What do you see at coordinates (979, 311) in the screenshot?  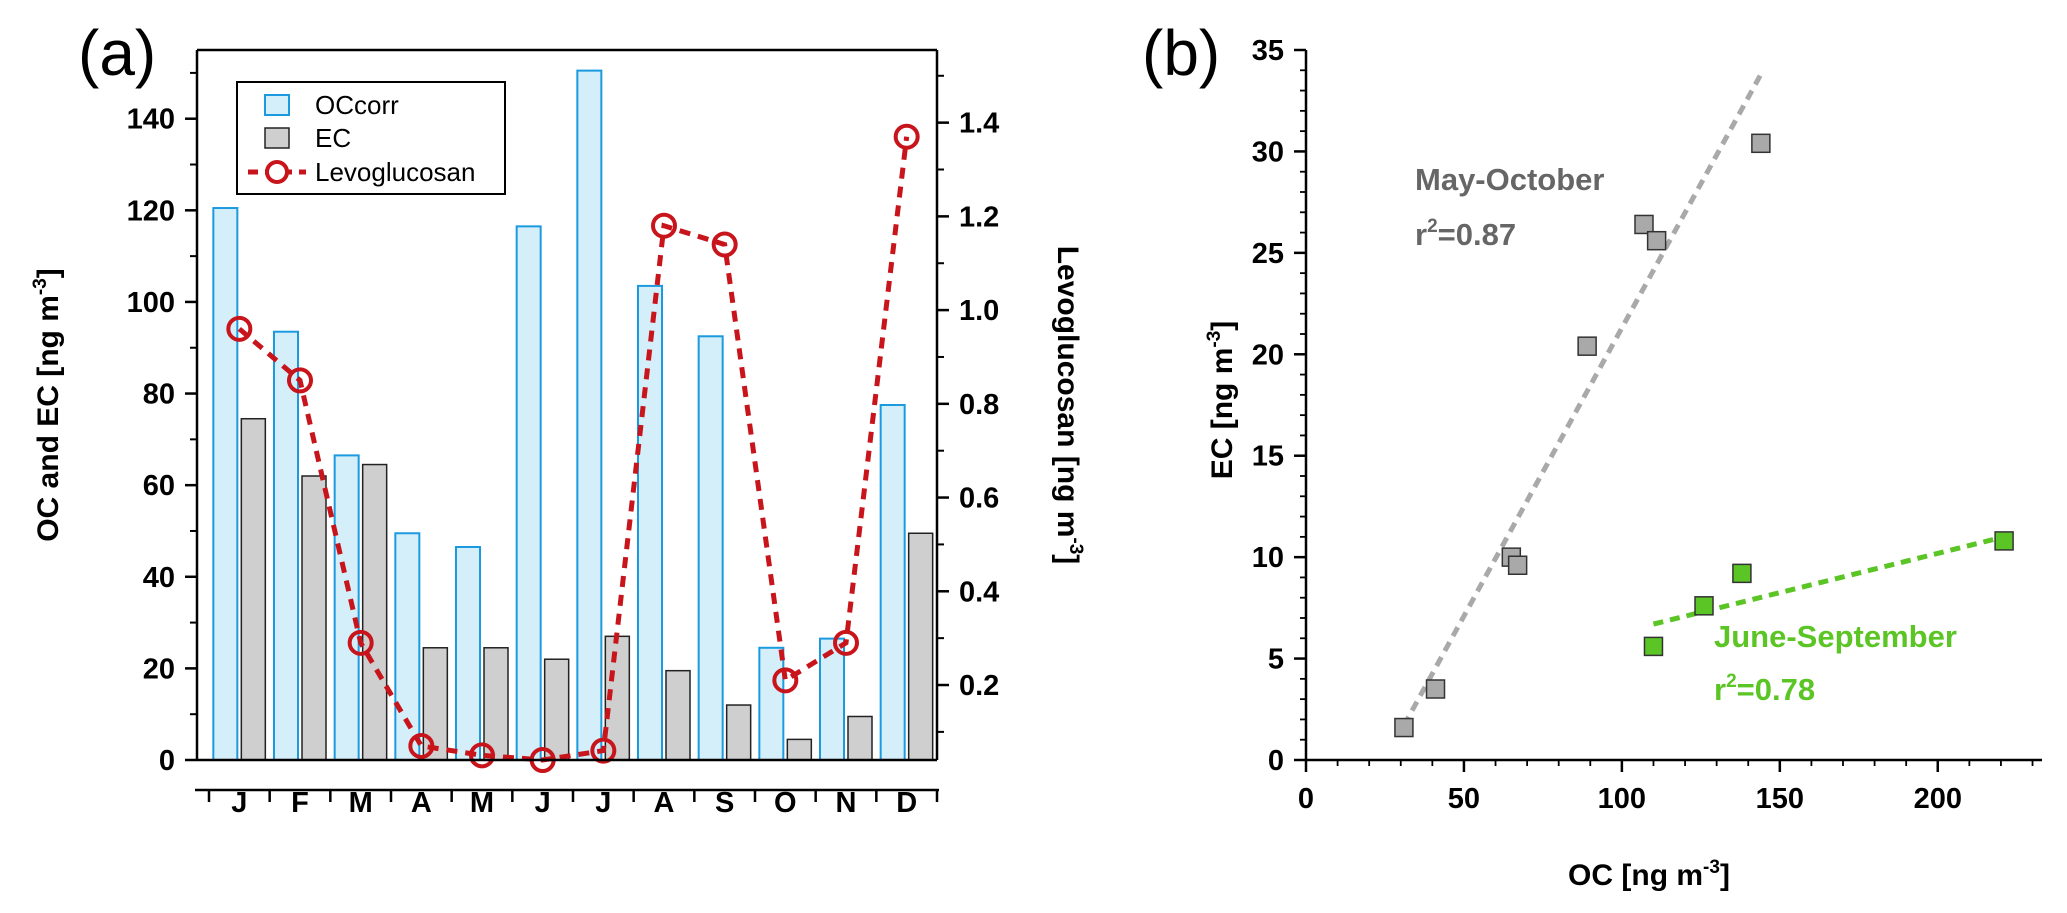 I see `y2-tick-label: 1.0` at bounding box center [979, 311].